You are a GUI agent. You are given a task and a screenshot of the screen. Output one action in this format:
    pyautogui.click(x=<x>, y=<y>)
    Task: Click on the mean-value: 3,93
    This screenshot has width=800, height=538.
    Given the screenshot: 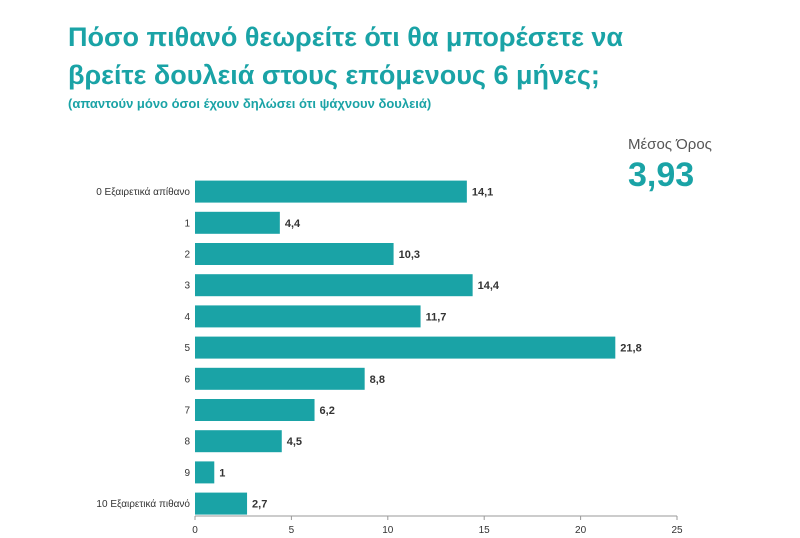 What is the action you would take?
    pyautogui.click(x=661, y=175)
    